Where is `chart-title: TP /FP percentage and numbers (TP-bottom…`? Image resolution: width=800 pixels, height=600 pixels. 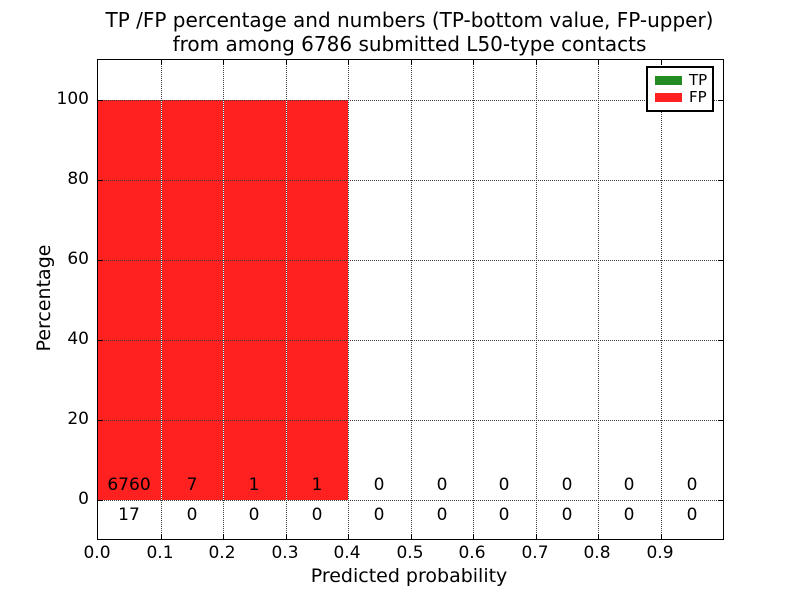
chart-title: TP /FP percentage and numbers (TP-bottom… is located at coordinates (409, 32).